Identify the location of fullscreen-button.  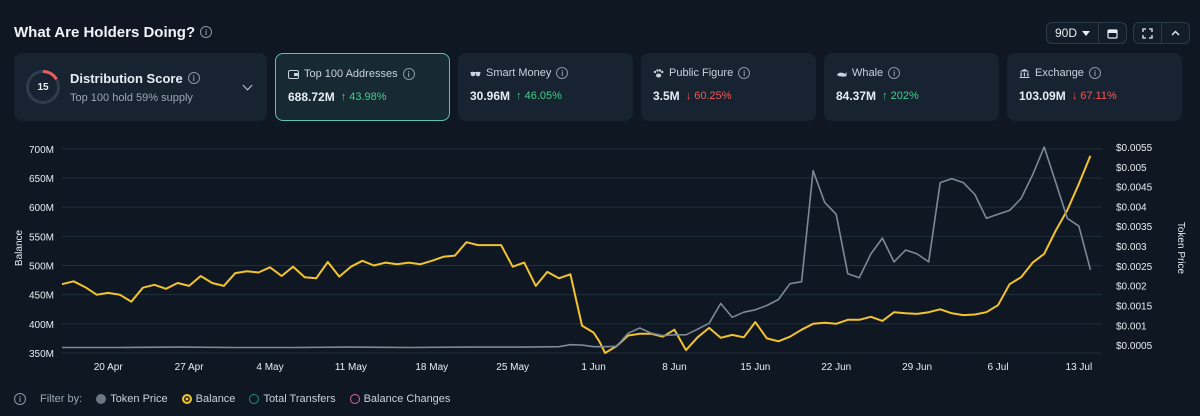
(1147, 33).